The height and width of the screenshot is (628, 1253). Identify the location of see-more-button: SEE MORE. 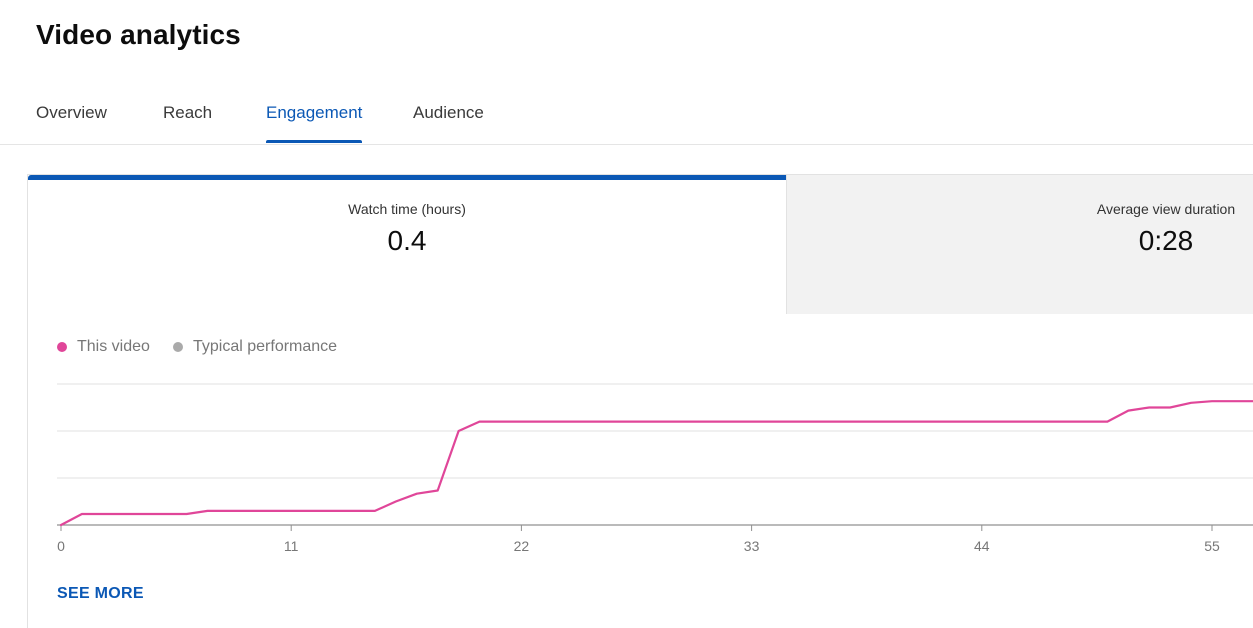
(100, 593).